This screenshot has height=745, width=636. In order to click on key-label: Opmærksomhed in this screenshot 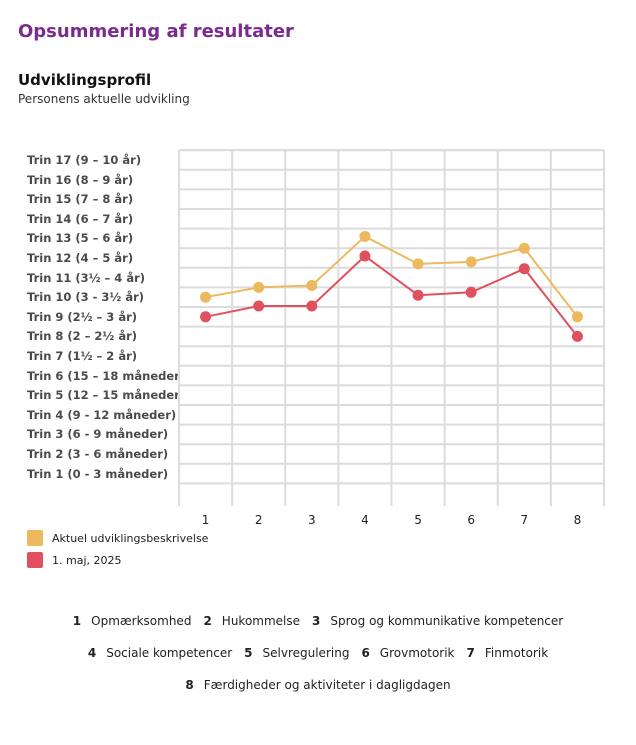, I will do `click(141, 621)`.